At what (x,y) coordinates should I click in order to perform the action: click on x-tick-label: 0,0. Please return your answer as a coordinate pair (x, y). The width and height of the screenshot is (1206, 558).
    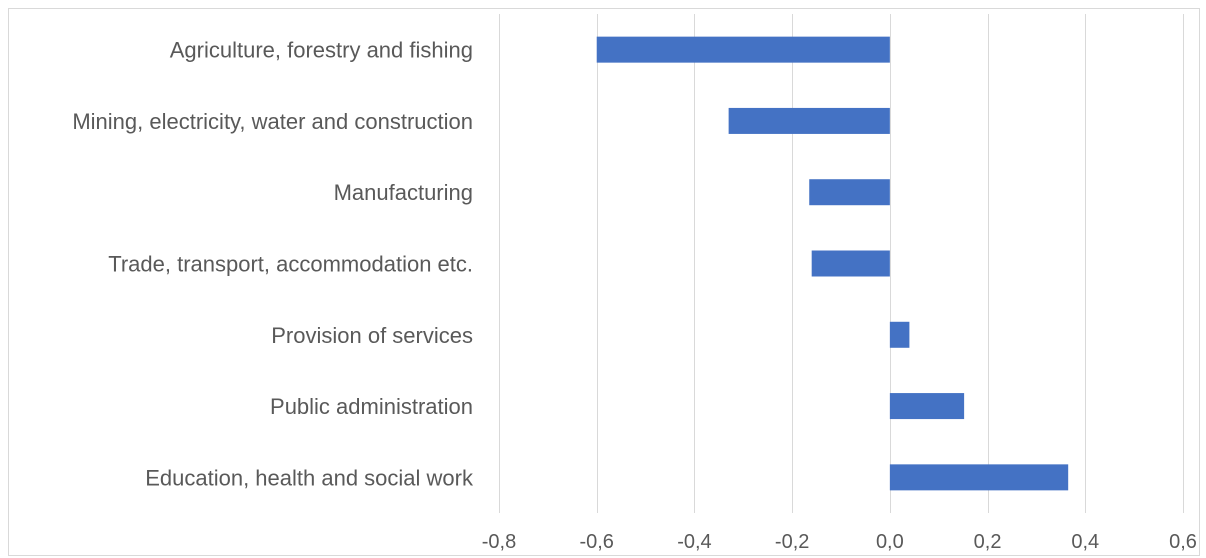
    Looking at the image, I should click on (890, 542).